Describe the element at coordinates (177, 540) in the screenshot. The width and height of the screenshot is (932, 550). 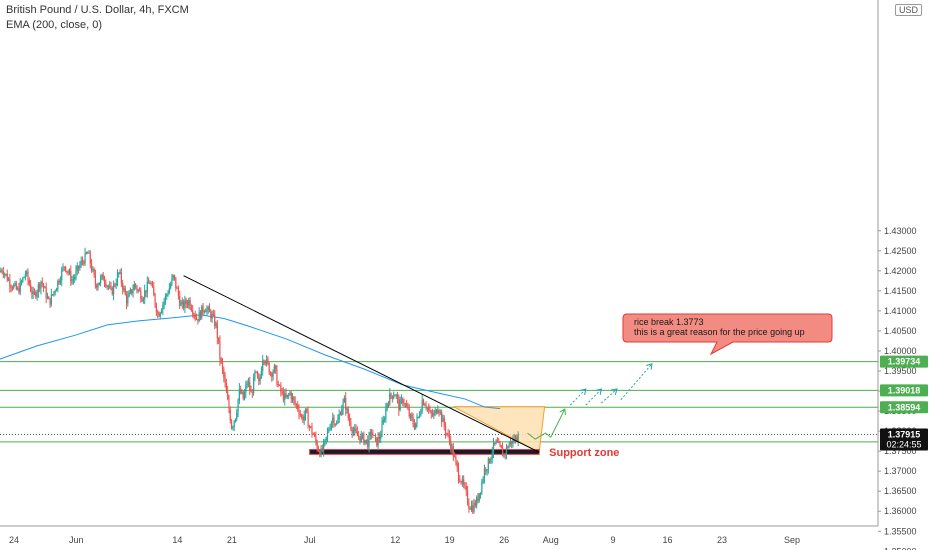
I see `x-tick-label: 14` at that location.